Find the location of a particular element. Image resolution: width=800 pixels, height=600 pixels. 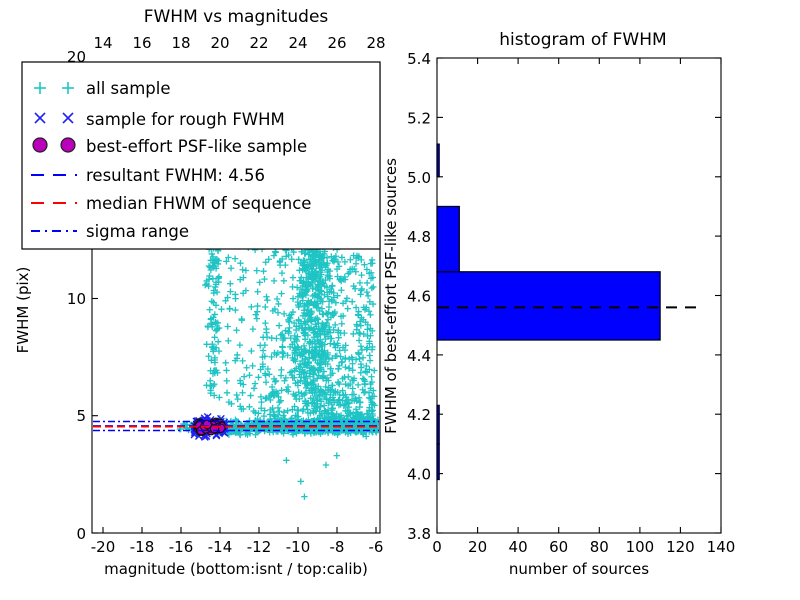

legend-item-sigma-range: sigma range is located at coordinates (110, 231).